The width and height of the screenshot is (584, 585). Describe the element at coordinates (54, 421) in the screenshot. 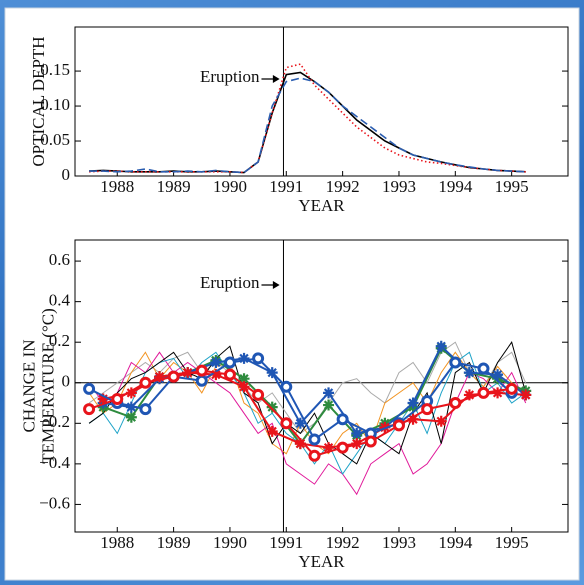

I see `y-tick-label: −0.2` at that location.